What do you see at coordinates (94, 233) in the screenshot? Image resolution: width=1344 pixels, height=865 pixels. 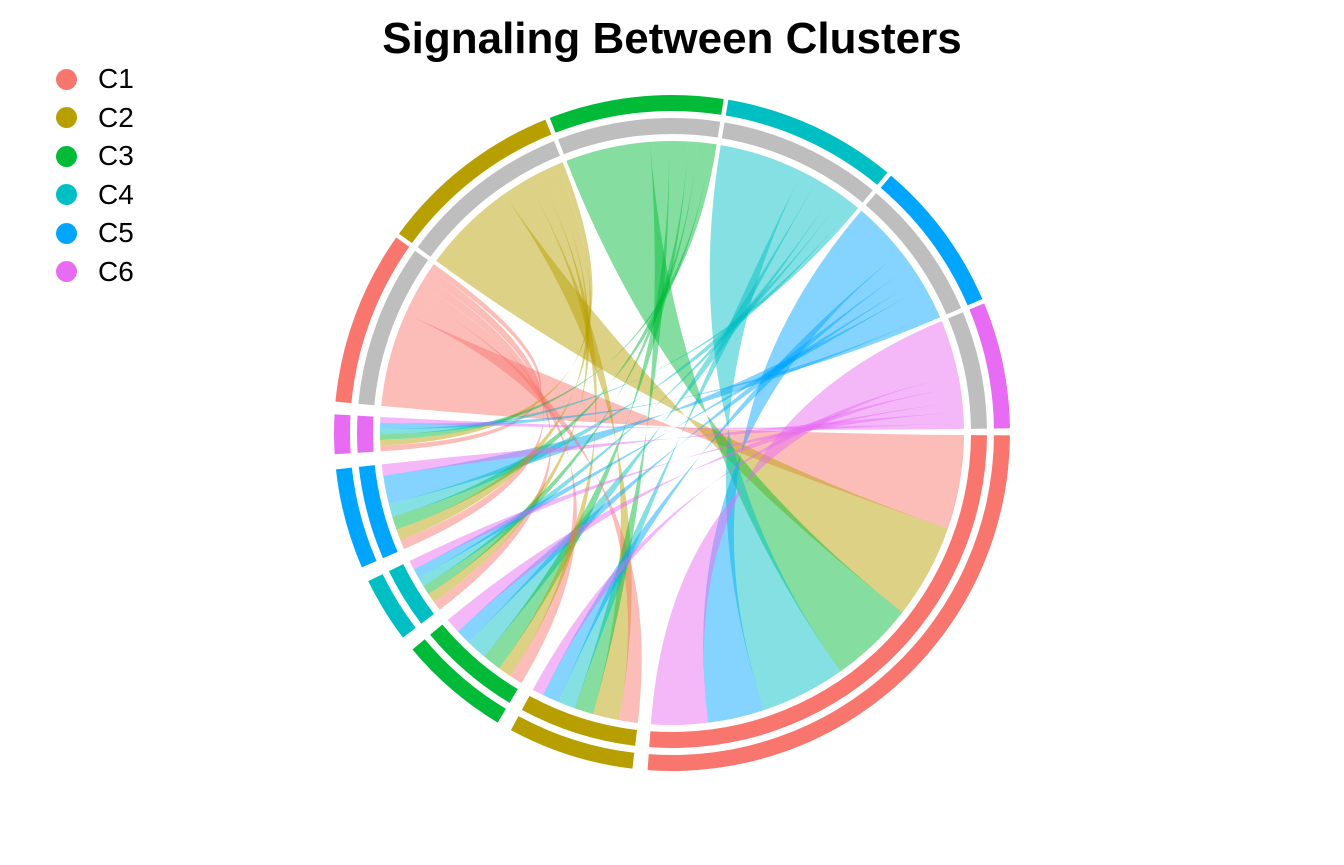 I see `legend-item-c5: C5` at bounding box center [94, 233].